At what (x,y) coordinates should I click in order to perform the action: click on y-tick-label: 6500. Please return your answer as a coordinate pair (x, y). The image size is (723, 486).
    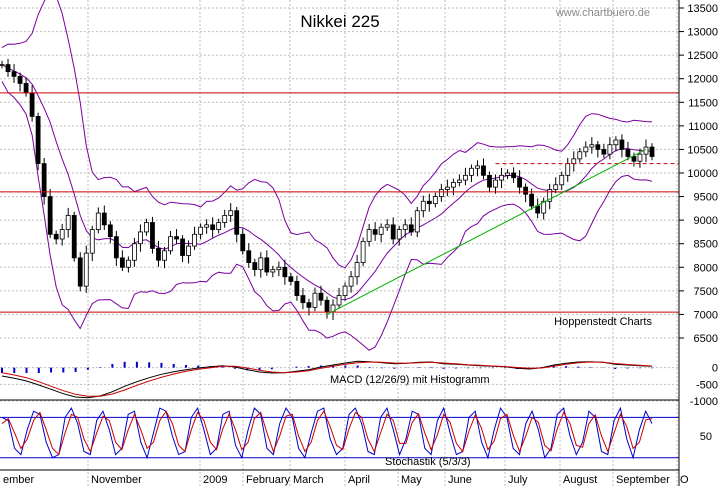
    Looking at the image, I should click on (706, 339).